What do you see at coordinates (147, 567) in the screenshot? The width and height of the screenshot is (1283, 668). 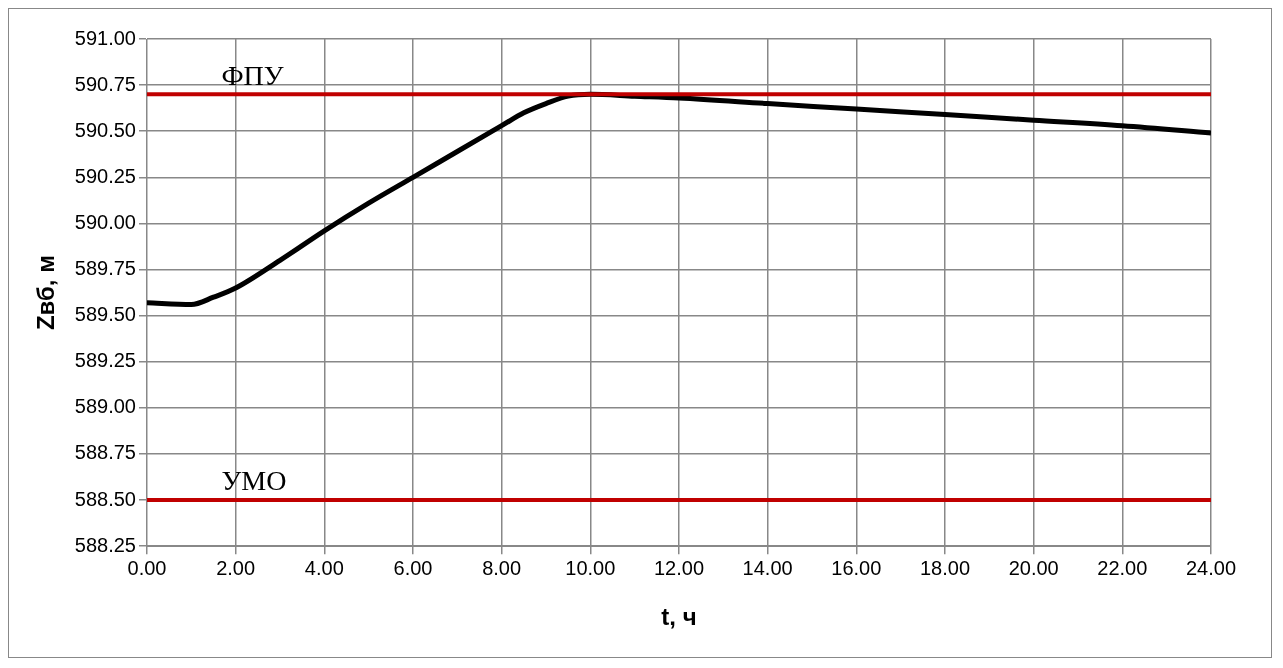 I see `x-tick-label: 0.00` at bounding box center [147, 567].